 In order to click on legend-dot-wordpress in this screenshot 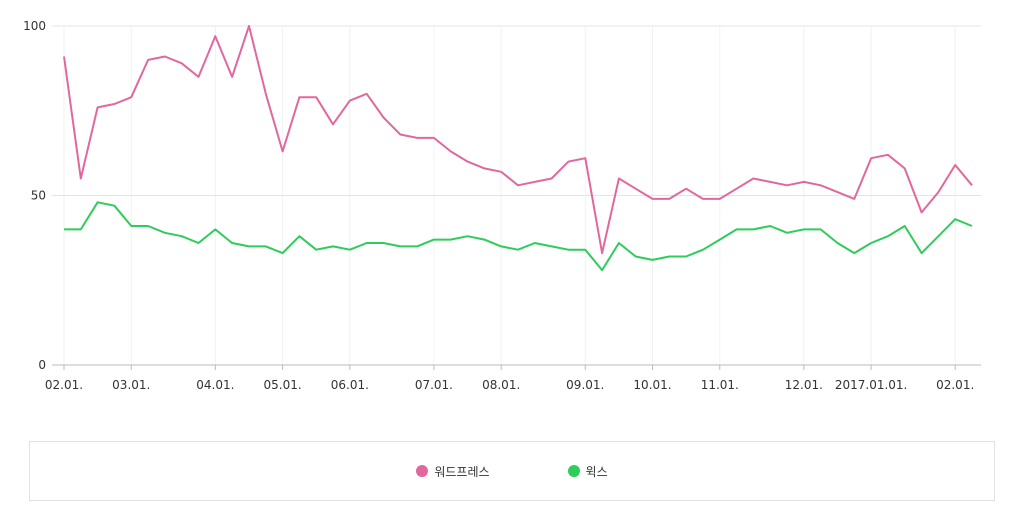, I will do `click(422, 471)`.